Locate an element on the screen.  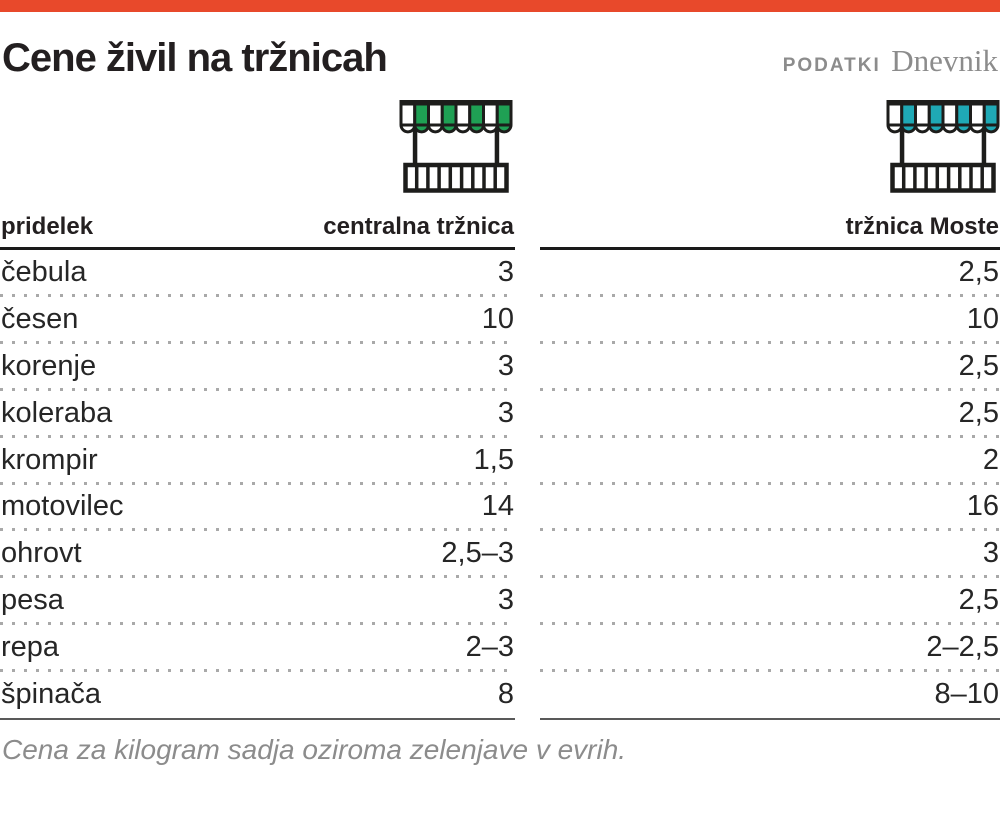
column-header-product: pridelek is located at coordinates (47, 226).